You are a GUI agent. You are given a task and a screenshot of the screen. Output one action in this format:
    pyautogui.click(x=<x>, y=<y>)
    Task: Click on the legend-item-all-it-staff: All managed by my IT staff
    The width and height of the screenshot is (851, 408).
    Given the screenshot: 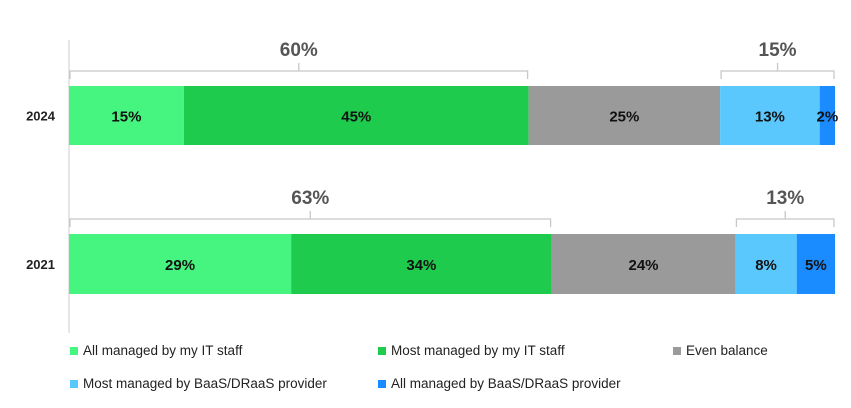 What is the action you would take?
    pyautogui.click(x=156, y=350)
    